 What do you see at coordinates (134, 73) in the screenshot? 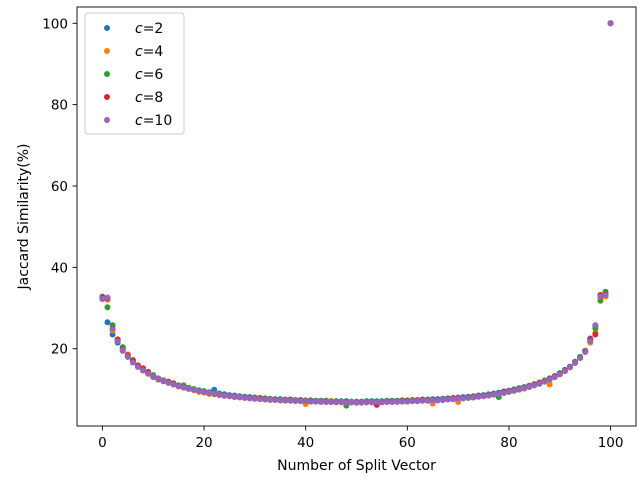
I see `legend: c=2 c=4 c=6 c=8 c=10` at bounding box center [134, 73].